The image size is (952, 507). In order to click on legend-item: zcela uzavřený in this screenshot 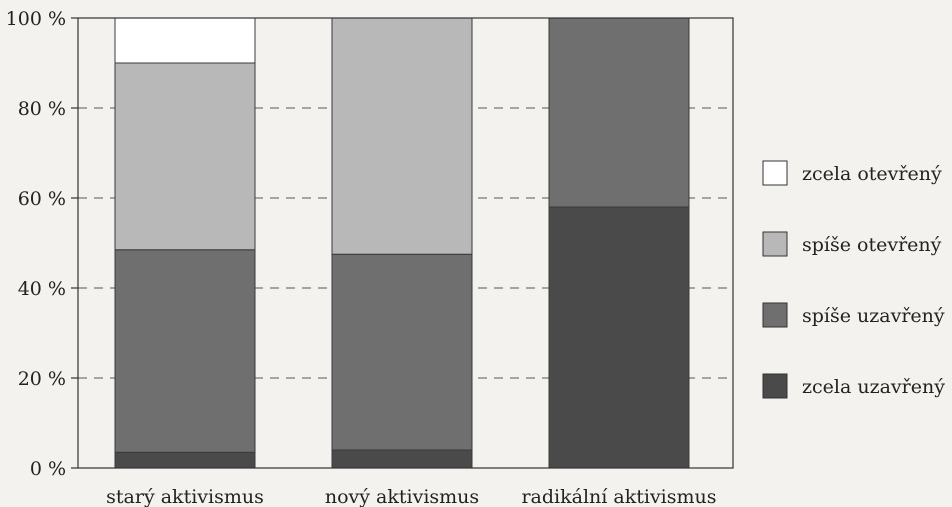, I will do `click(853, 386)`.